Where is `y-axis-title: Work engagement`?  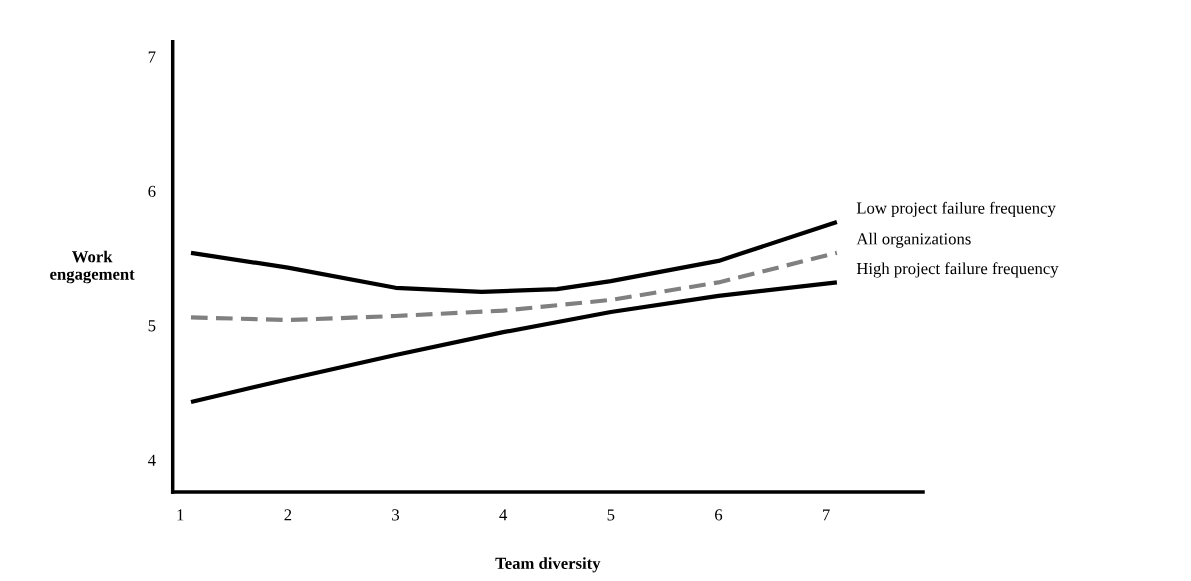 y-axis-title: Work engagement is located at coordinates (92, 267).